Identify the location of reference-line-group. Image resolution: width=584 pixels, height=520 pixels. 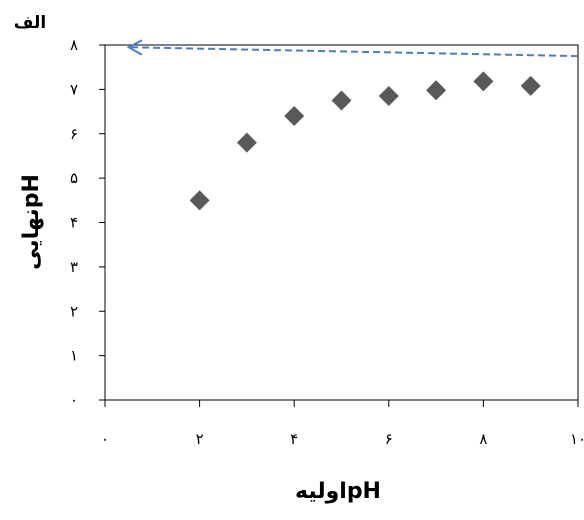
(352, 48).